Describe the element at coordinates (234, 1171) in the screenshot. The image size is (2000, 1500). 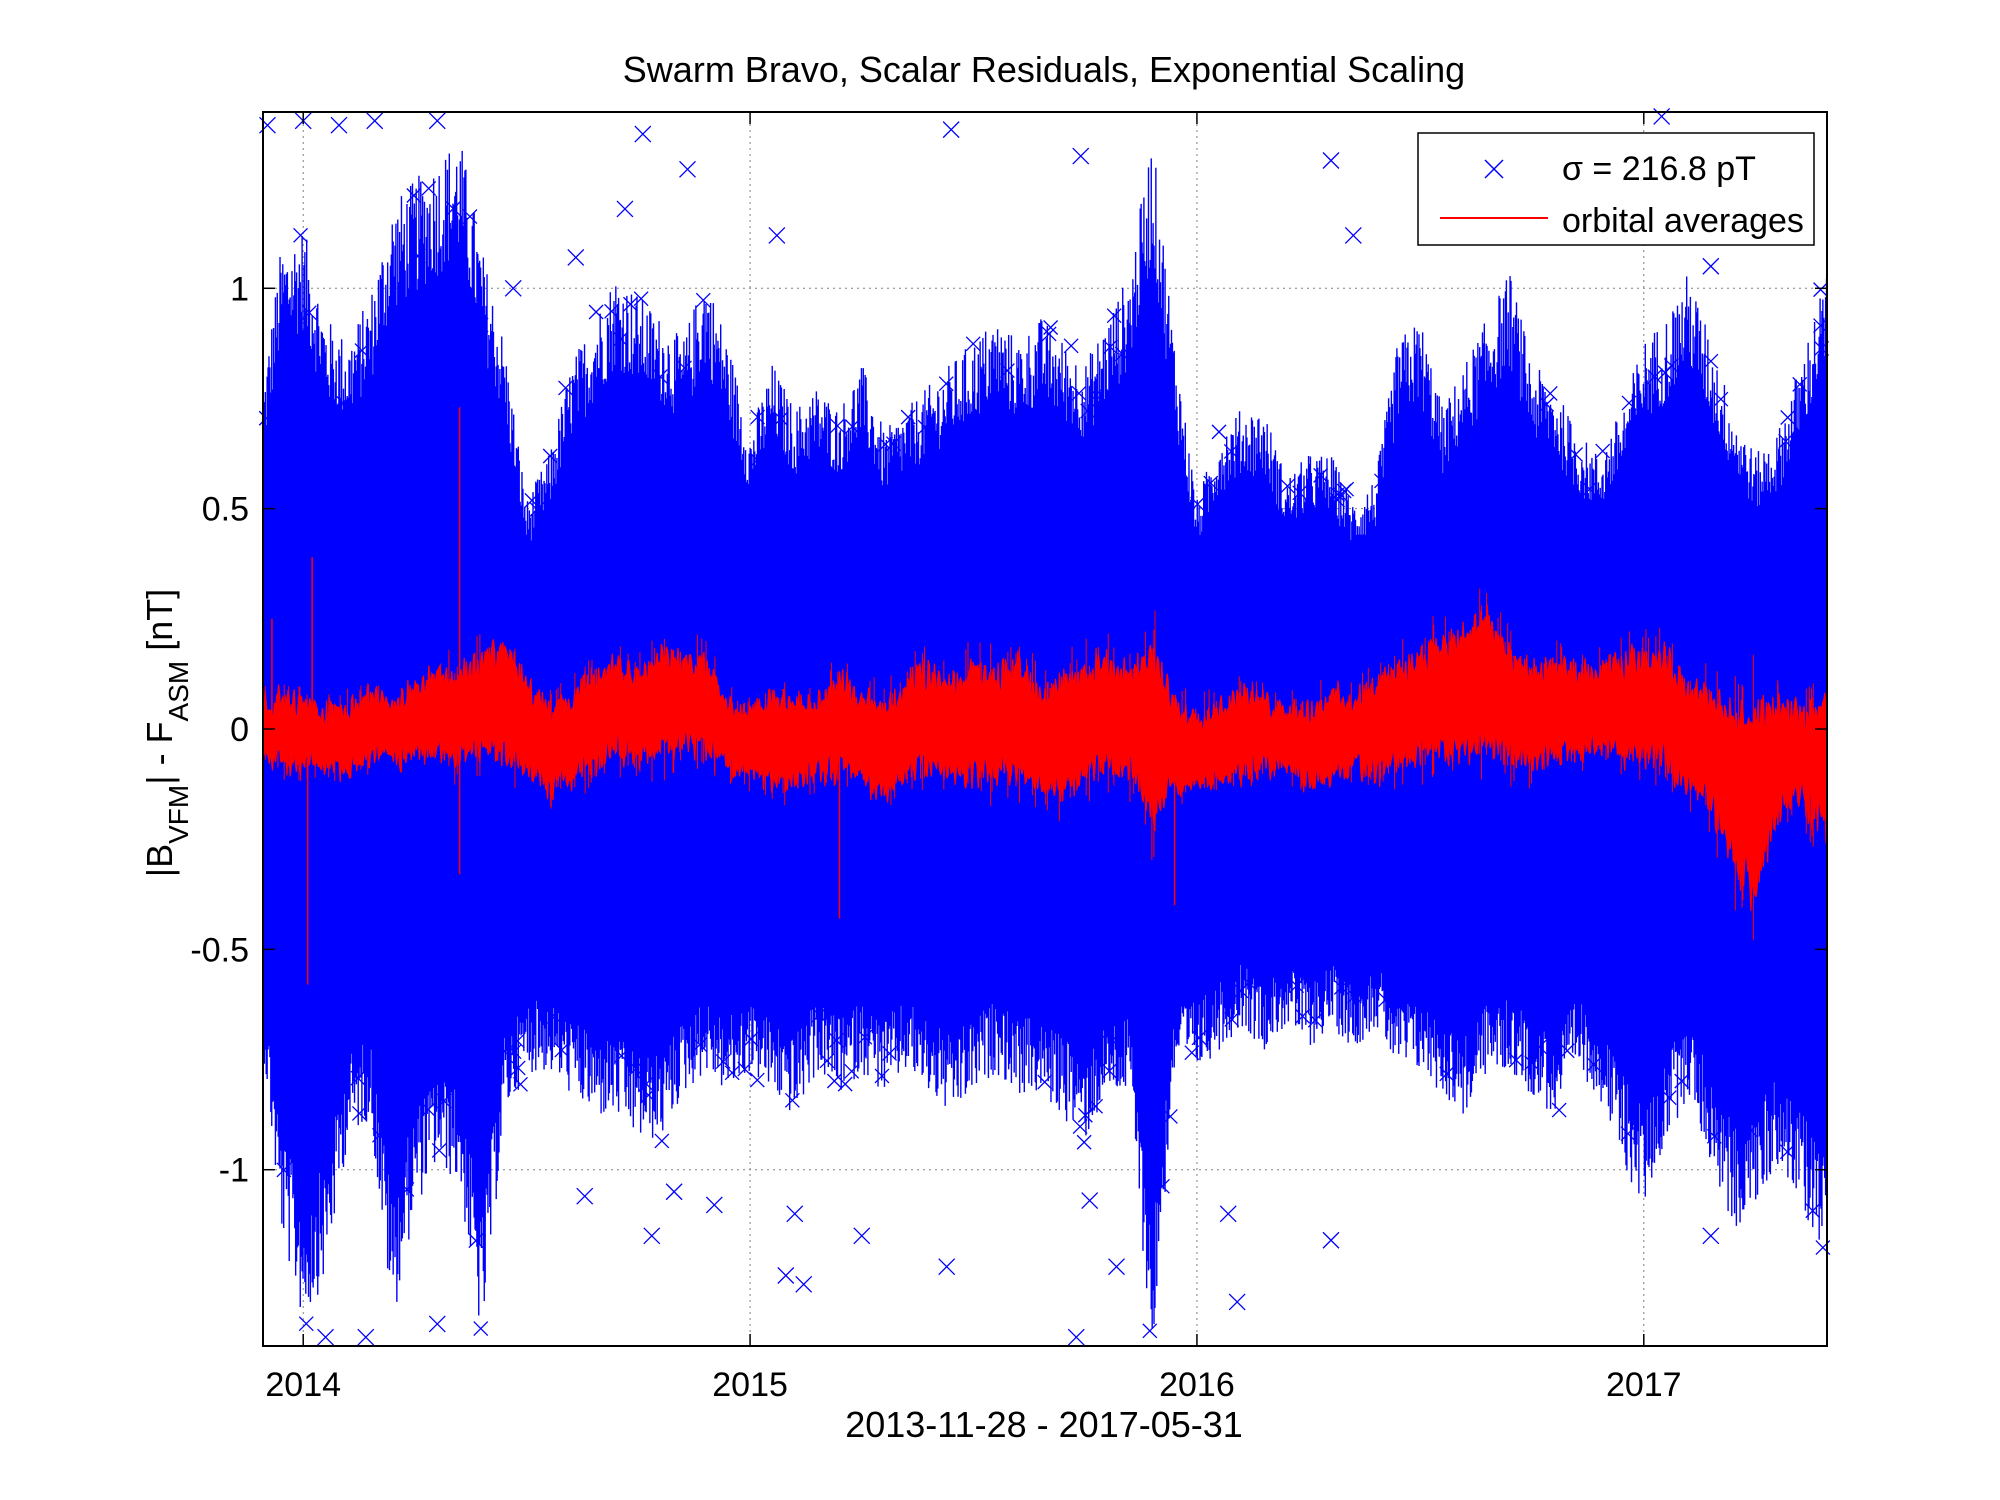
I see `y-tick-label: -1` at that location.